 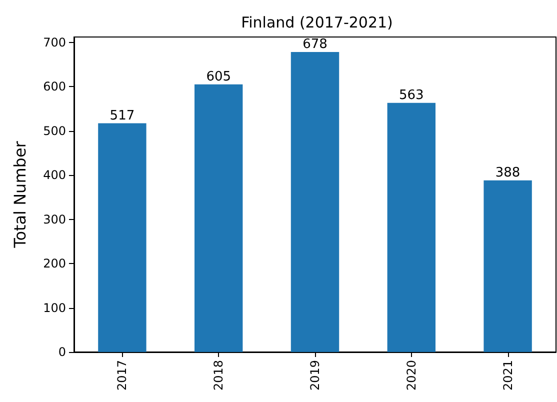 I want to click on x-tick-label: 2018, so click(x=219, y=375).